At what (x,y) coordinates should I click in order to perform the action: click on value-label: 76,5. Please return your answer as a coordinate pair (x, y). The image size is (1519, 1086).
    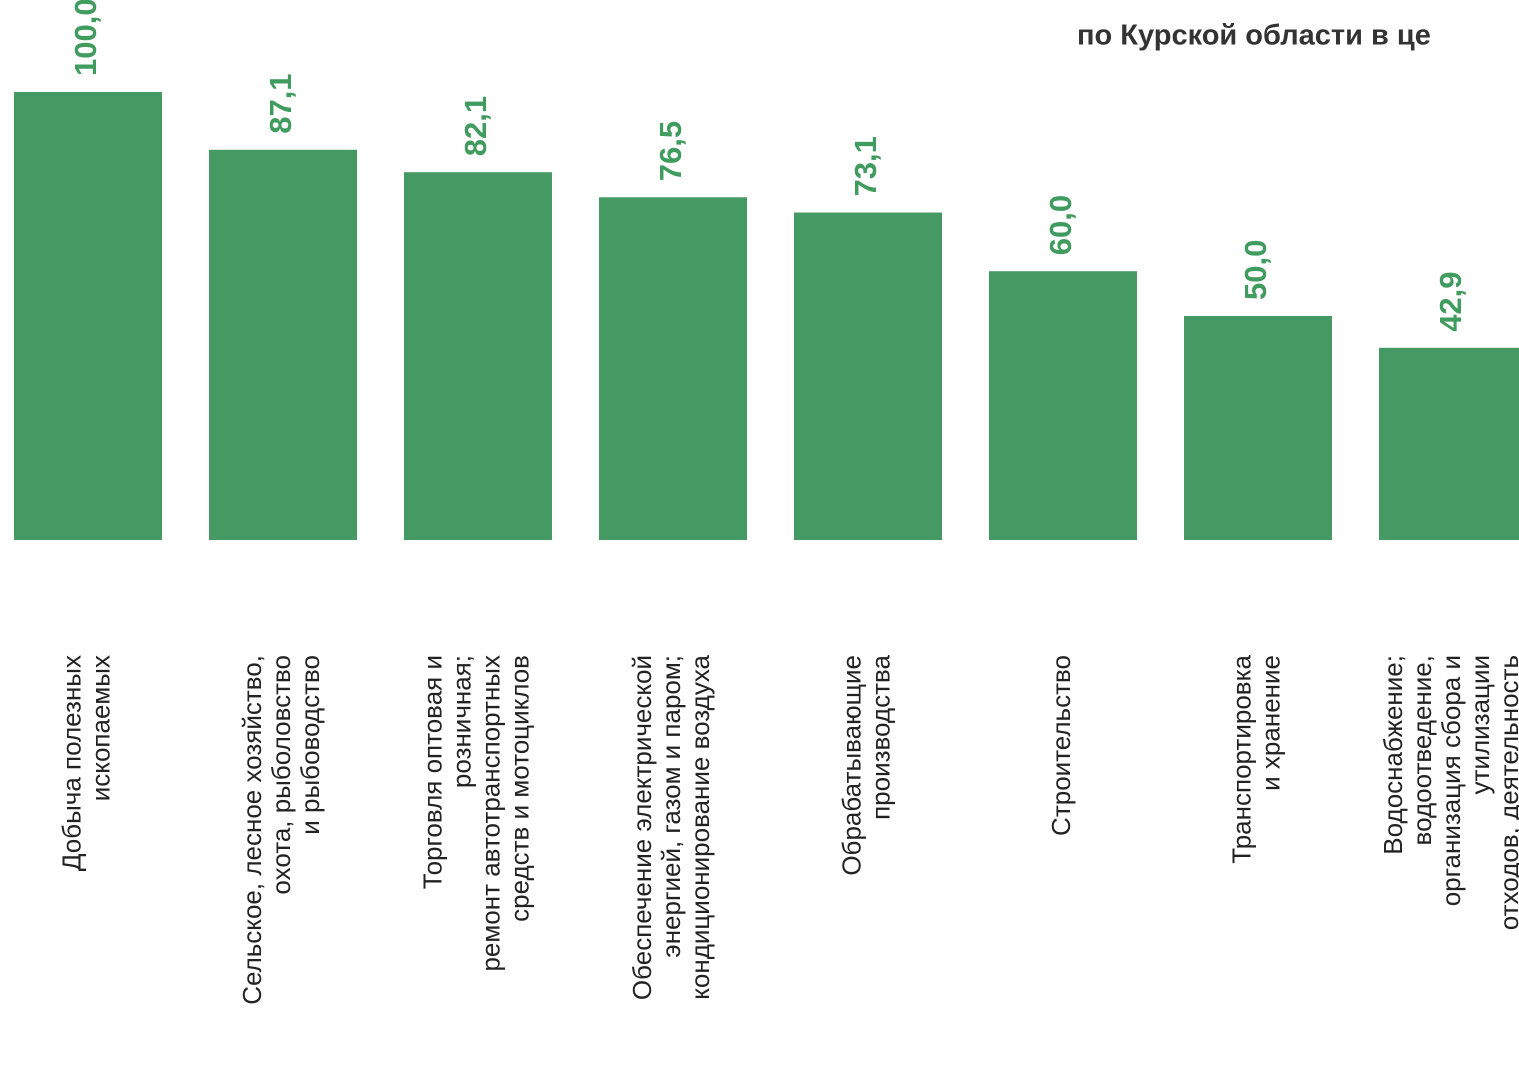
    Looking at the image, I should click on (670, 151).